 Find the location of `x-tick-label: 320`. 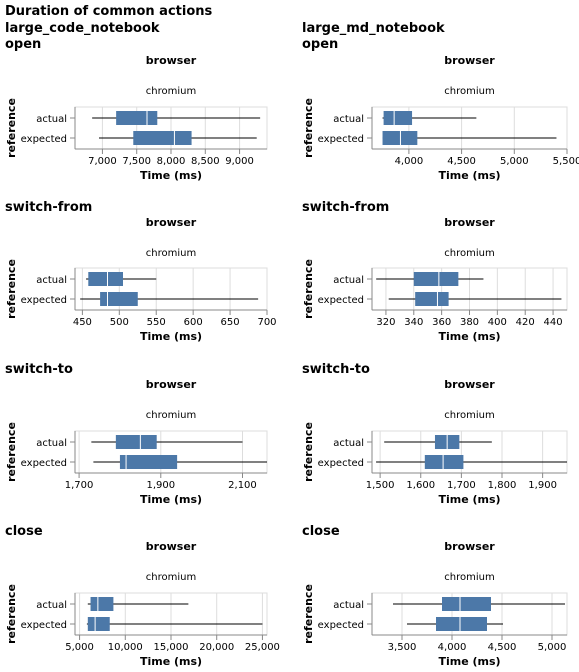

x-tick-label: 320 is located at coordinates (385, 322).